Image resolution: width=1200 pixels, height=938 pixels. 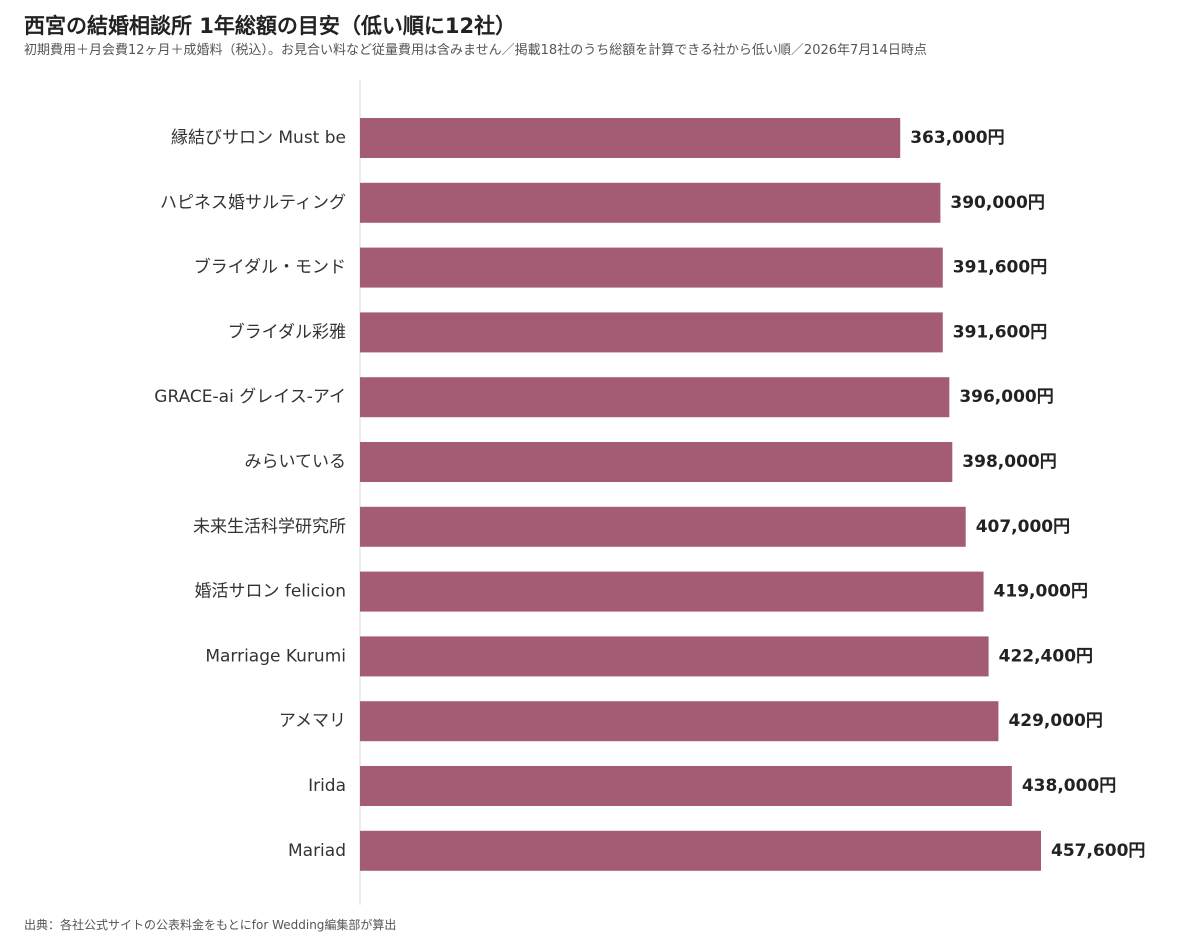 I want to click on value-label: 422,400円, so click(x=1046, y=656).